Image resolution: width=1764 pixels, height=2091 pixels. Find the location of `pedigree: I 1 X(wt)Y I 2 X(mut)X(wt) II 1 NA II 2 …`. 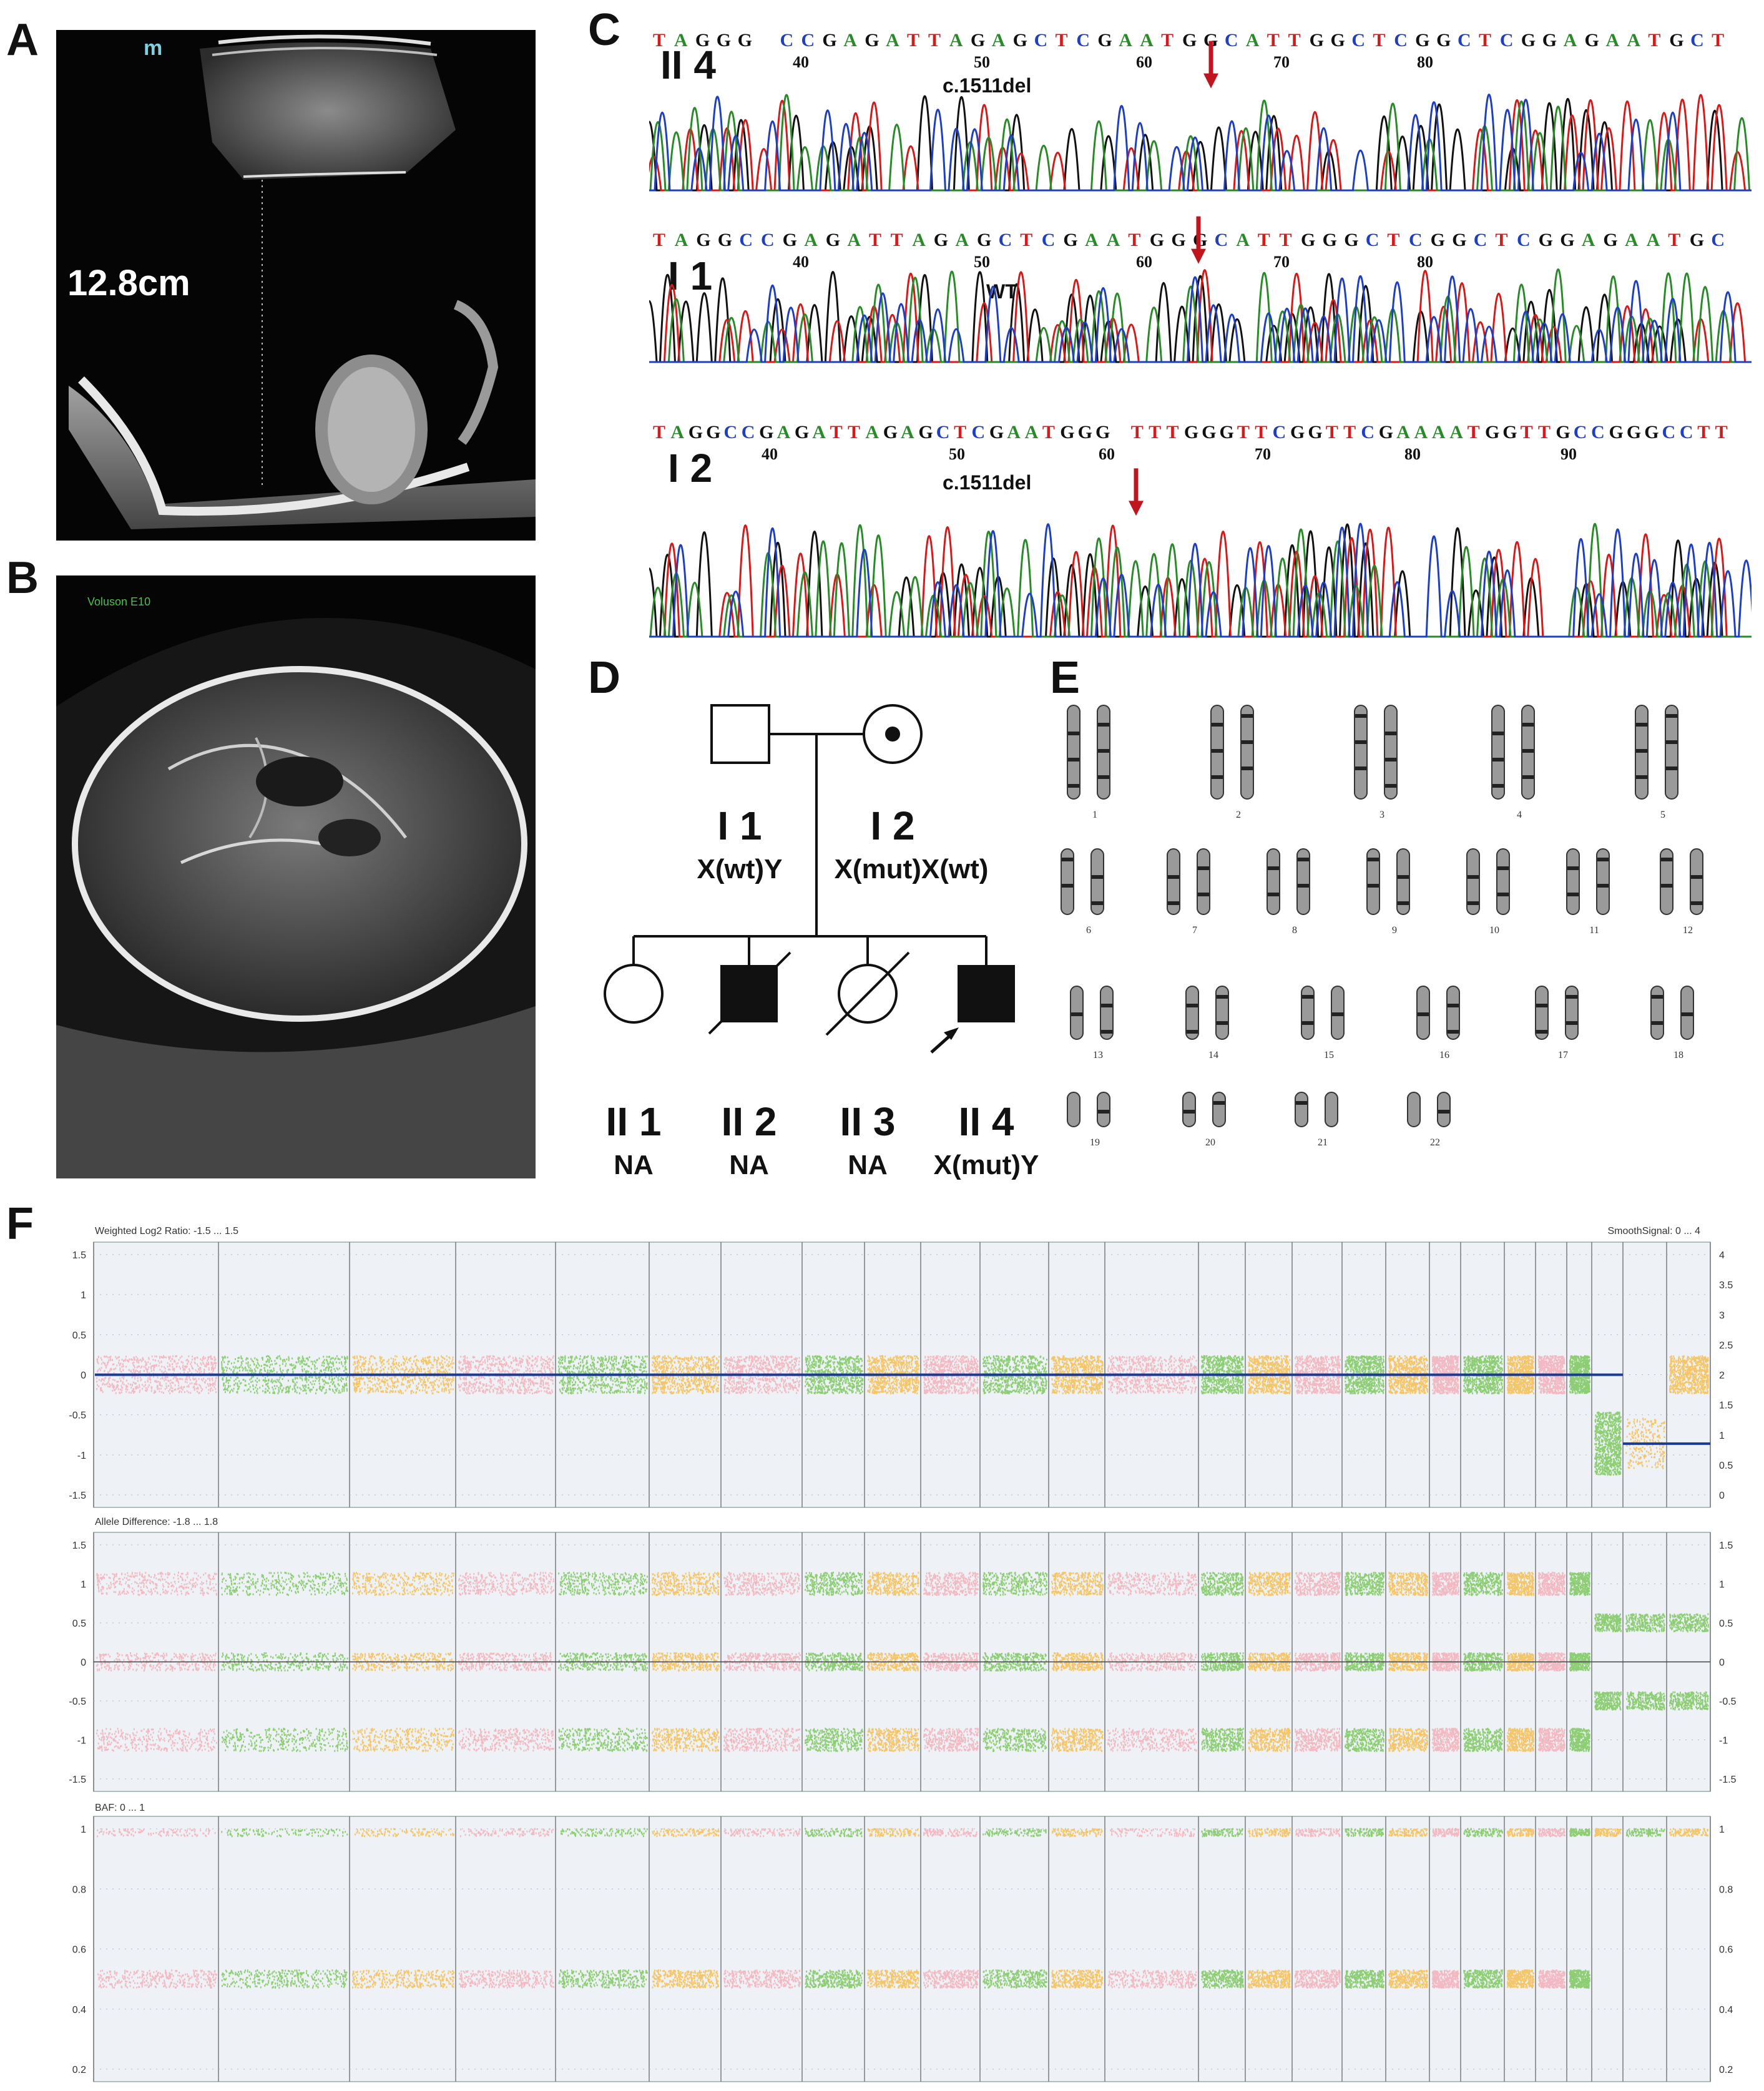

pedigree: I 1 X(wt)Y I 2 X(mut)X(wt) II 1 NA II 2 … is located at coordinates (824, 942).